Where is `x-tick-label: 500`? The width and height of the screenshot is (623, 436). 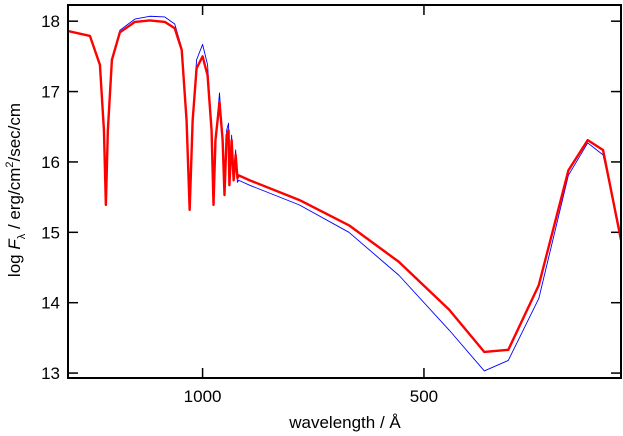
x-tick-label: 500 is located at coordinates (424, 396).